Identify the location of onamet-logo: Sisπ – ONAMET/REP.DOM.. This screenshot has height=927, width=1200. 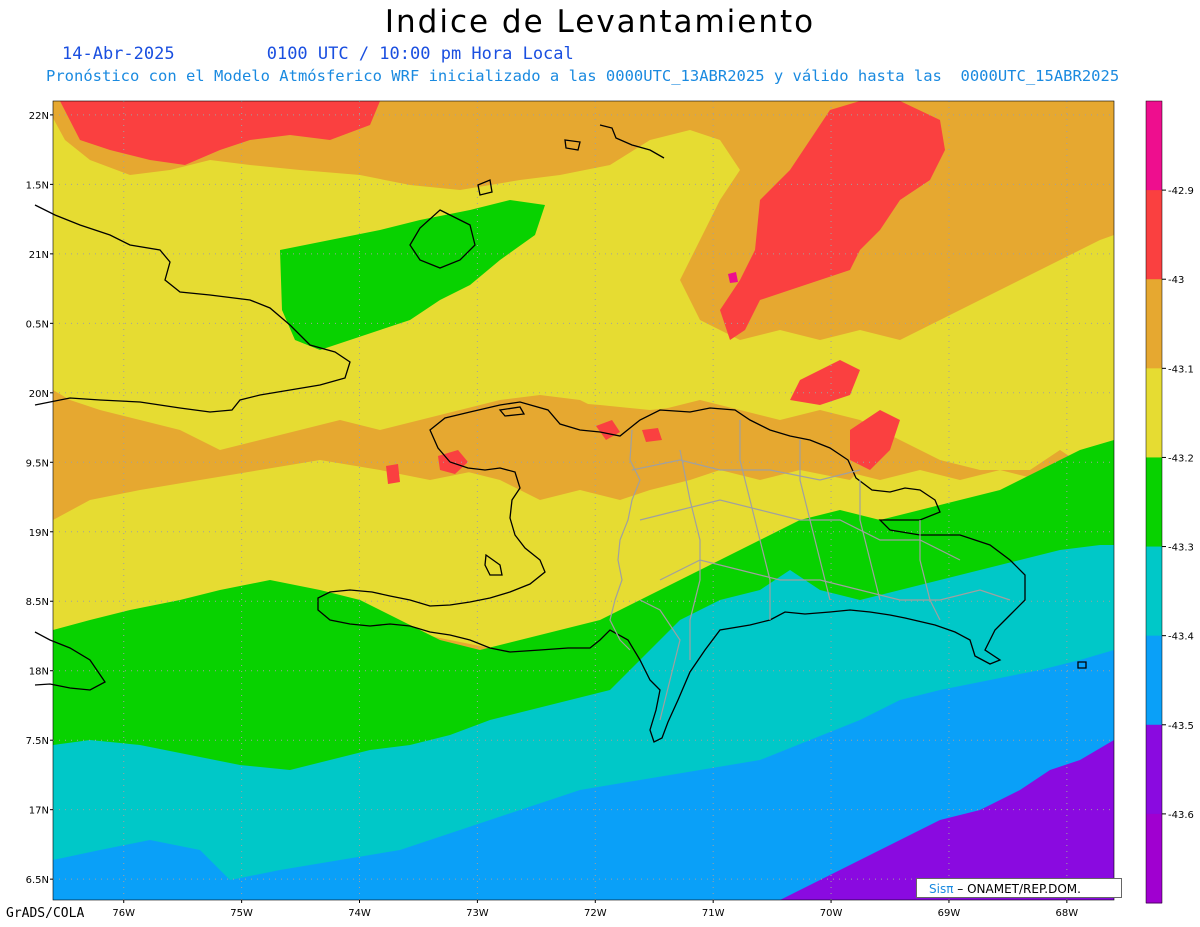
(1019, 888).